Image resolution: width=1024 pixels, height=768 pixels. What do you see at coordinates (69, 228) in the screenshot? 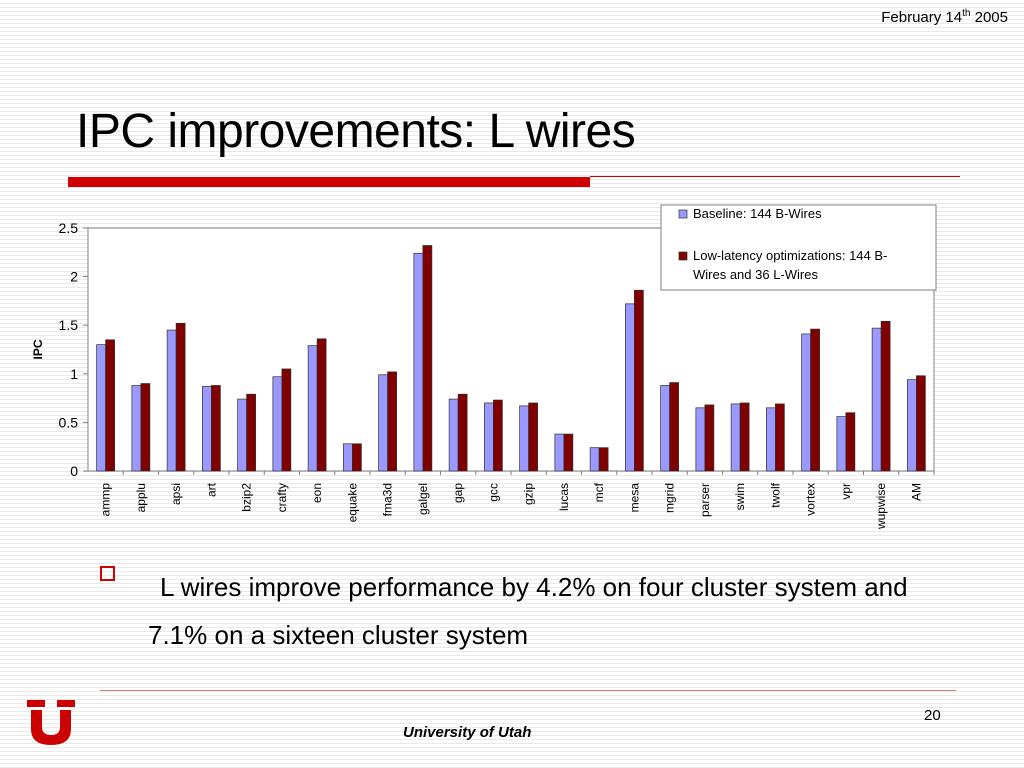
I see `y-tick-label: 2.5` at bounding box center [69, 228].